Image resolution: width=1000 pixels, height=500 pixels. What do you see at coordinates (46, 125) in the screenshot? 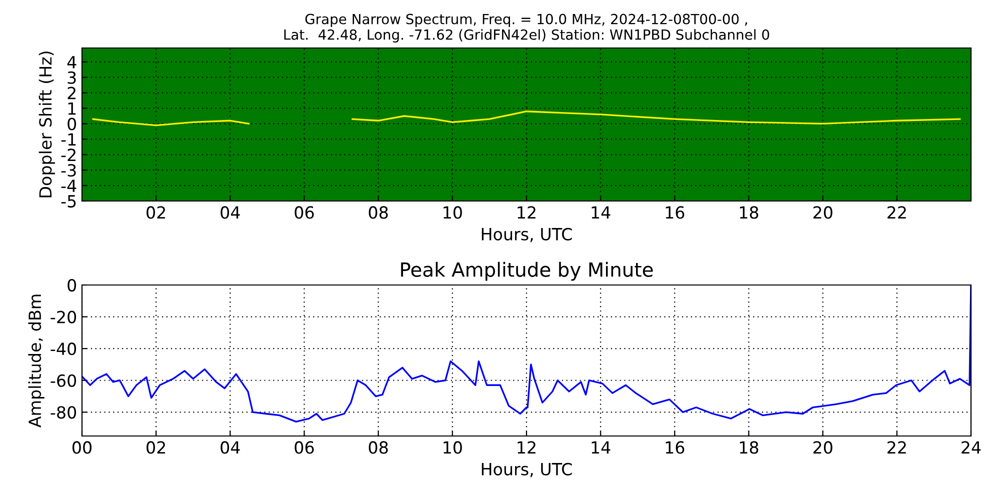
I see `y-axis-title: Doppler Shift (Hz)` at bounding box center [46, 125].